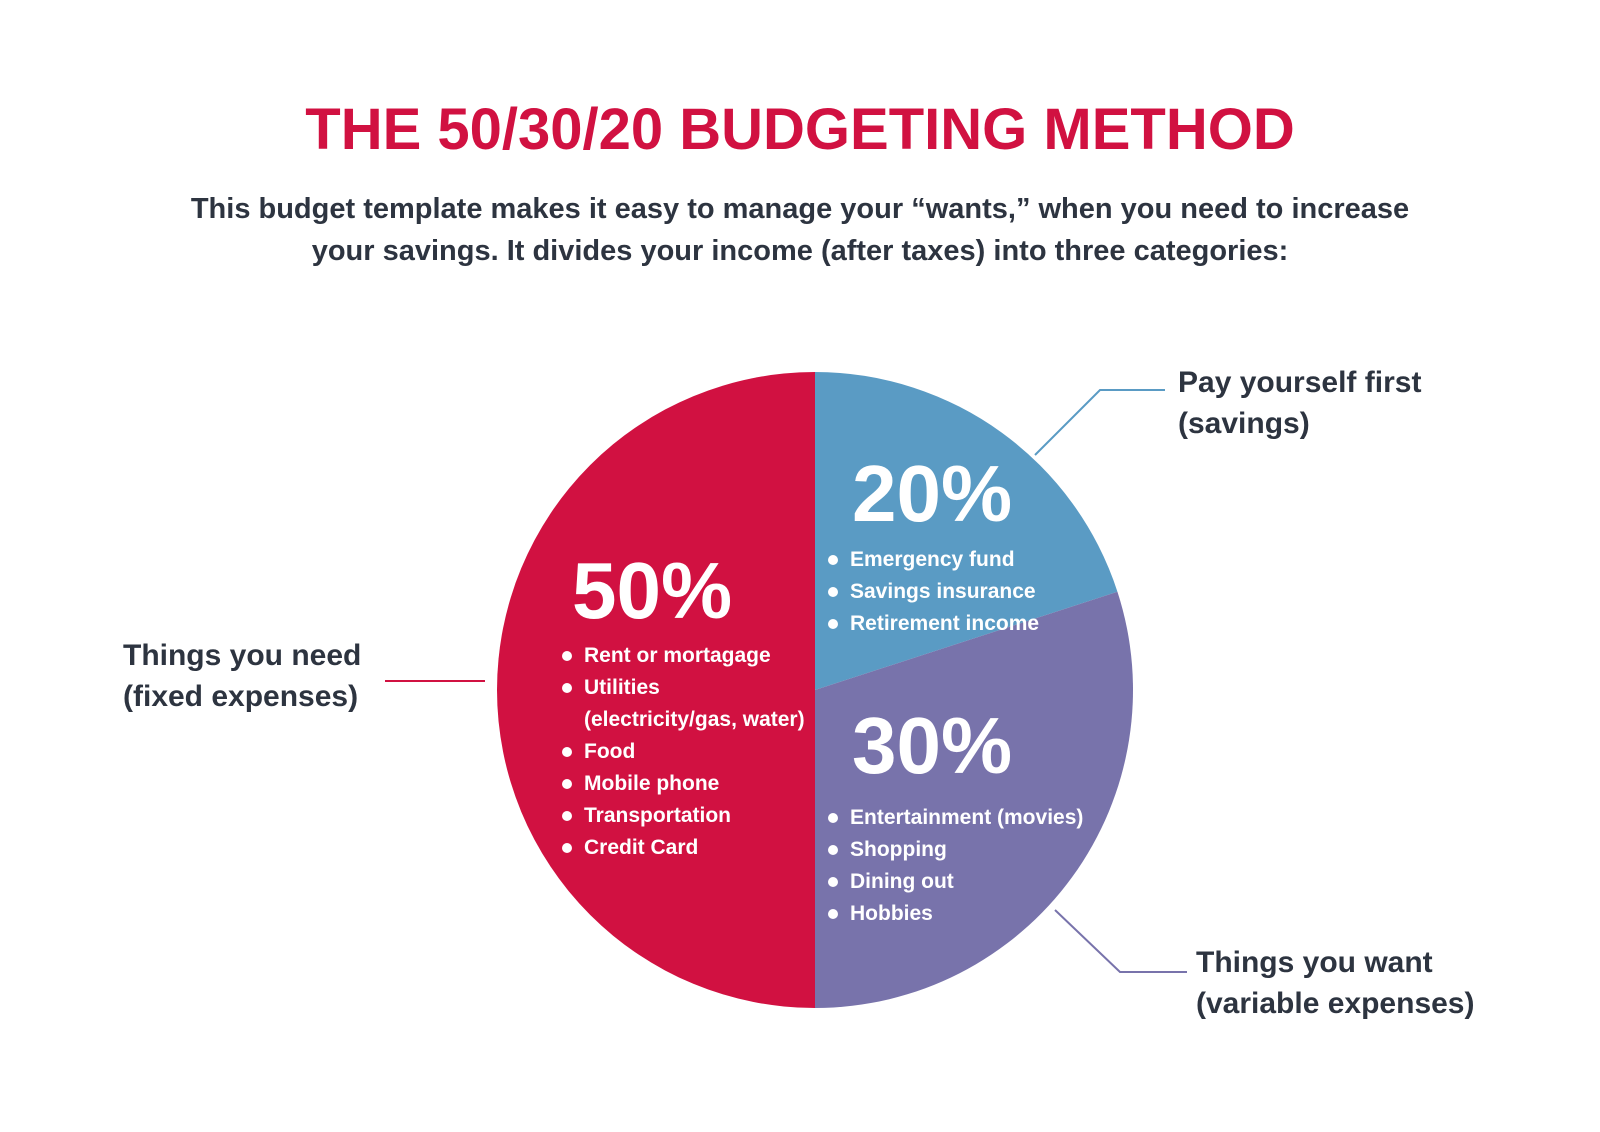 This screenshot has width=1600, height=1132. I want to click on list-item: Food, so click(685, 752).